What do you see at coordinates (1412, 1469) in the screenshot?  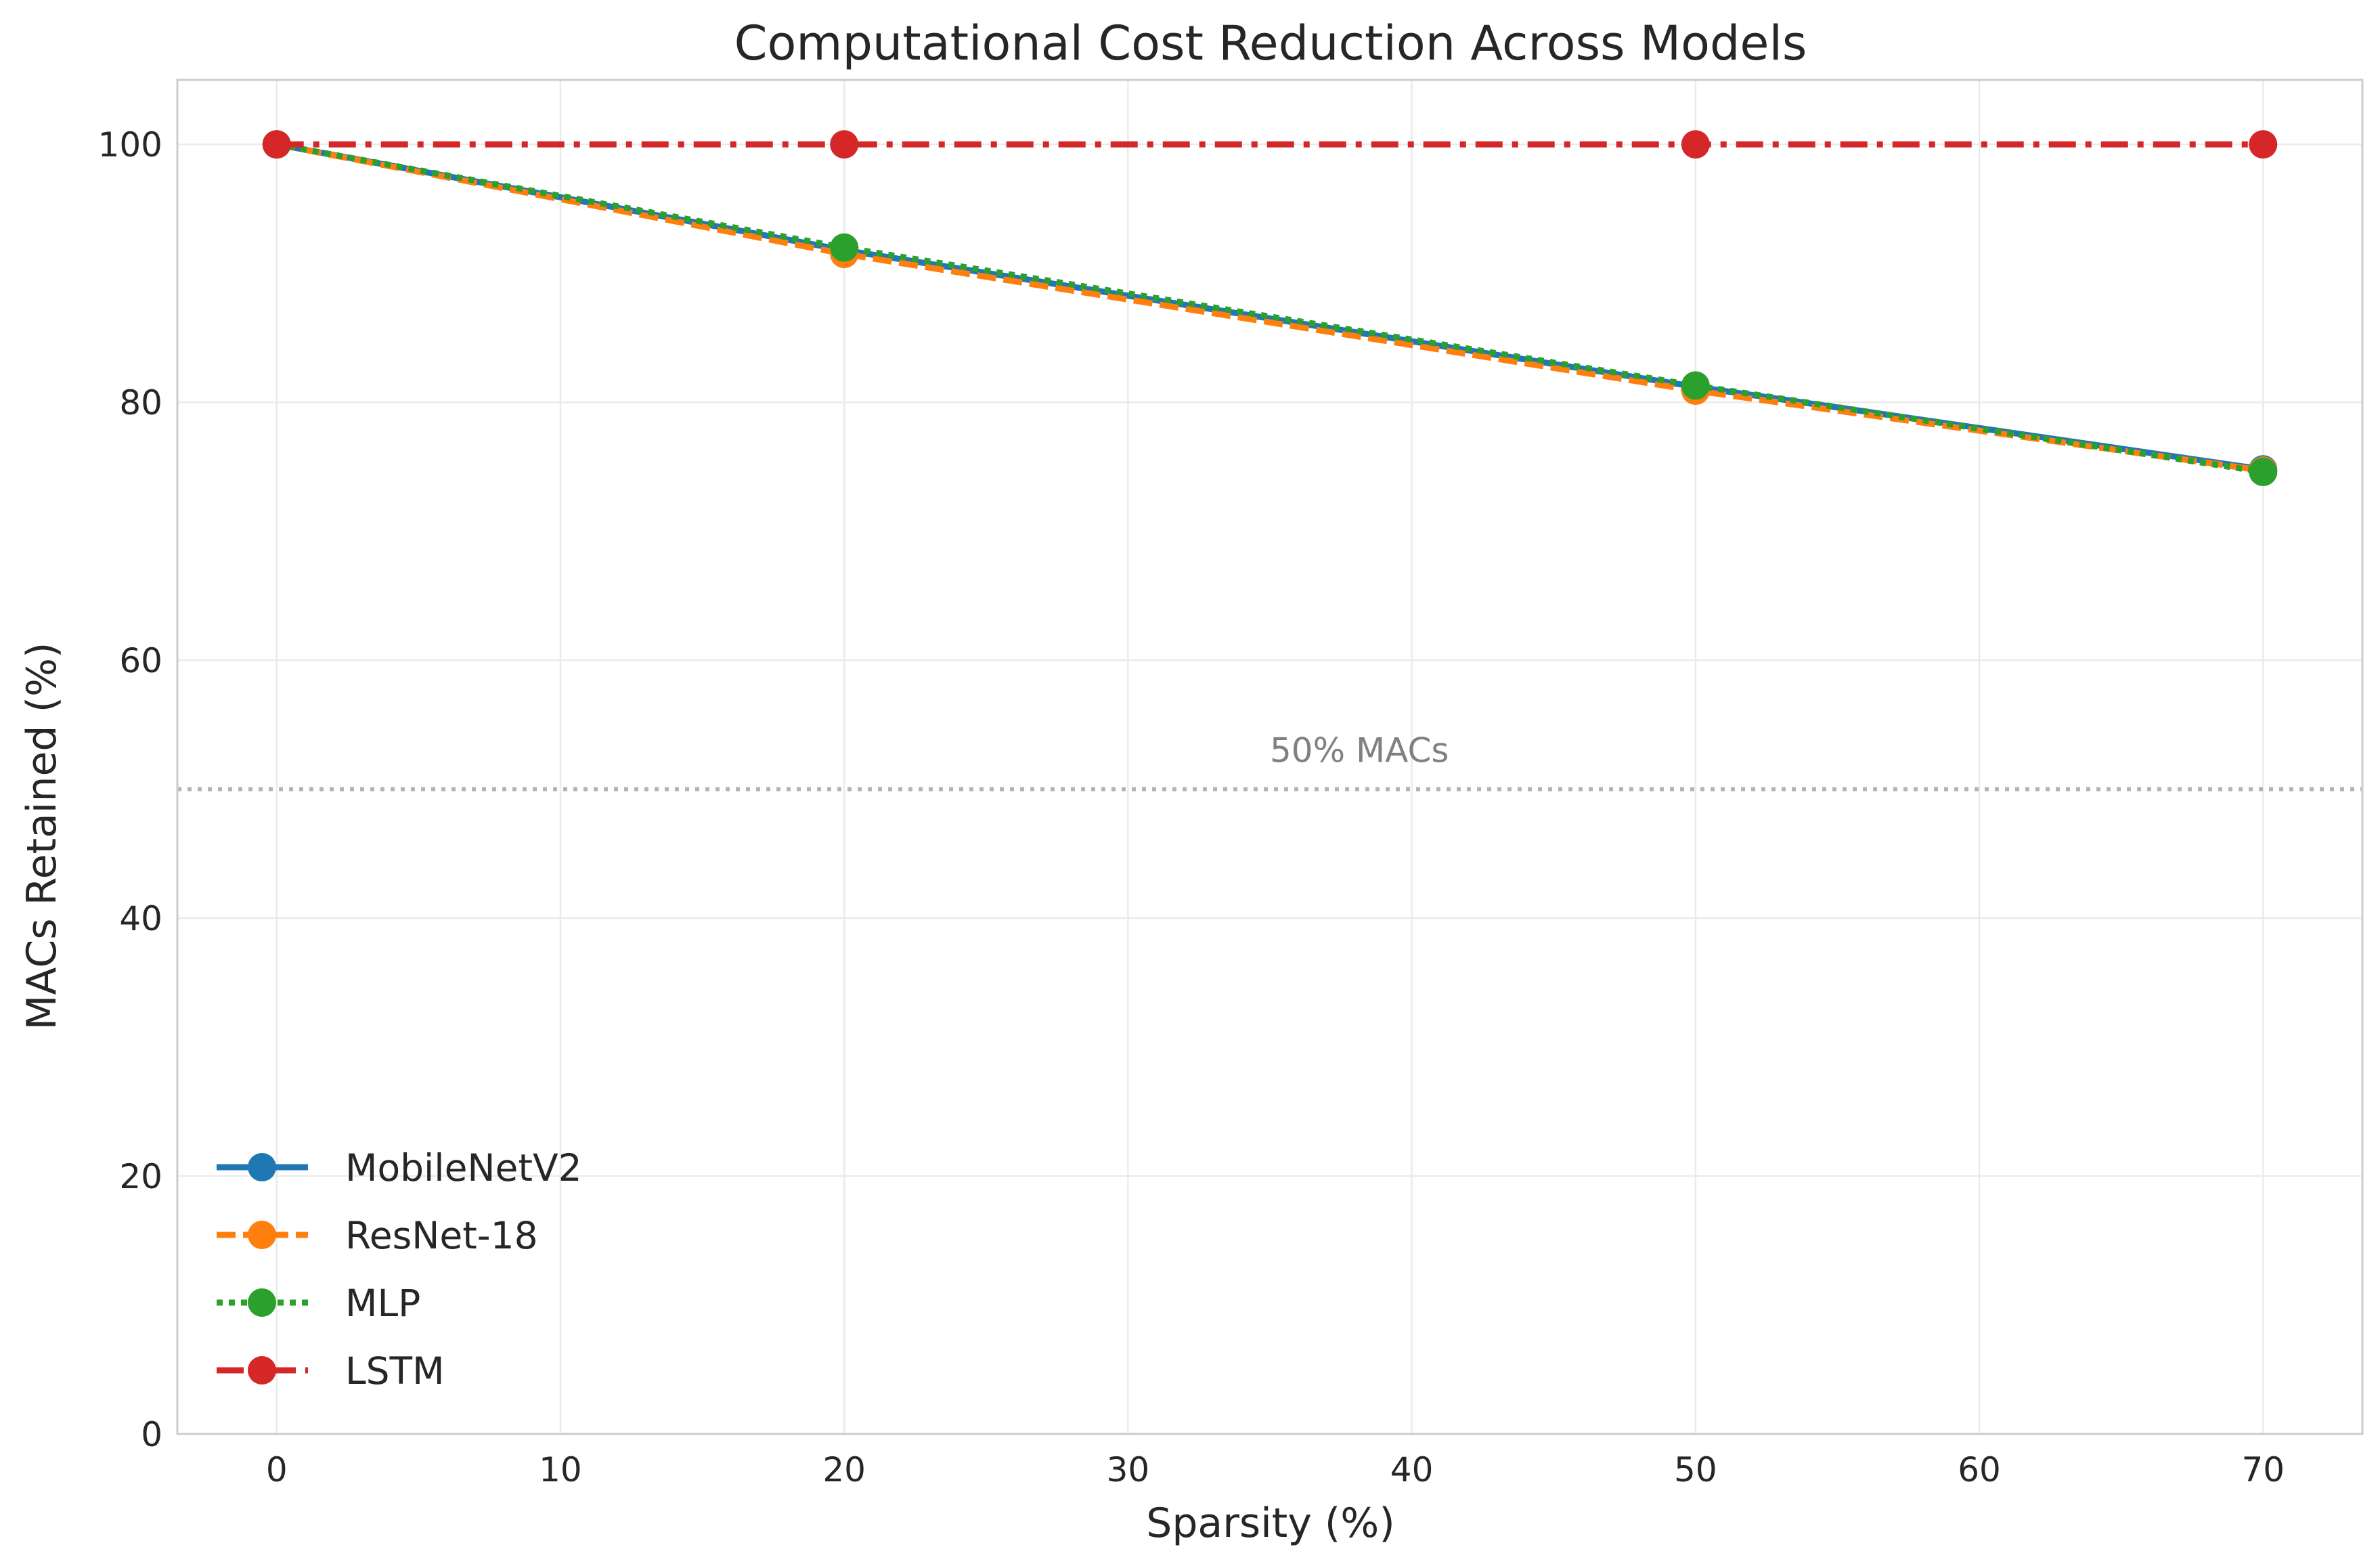 I see `x-tick-label: 40` at bounding box center [1412, 1469].